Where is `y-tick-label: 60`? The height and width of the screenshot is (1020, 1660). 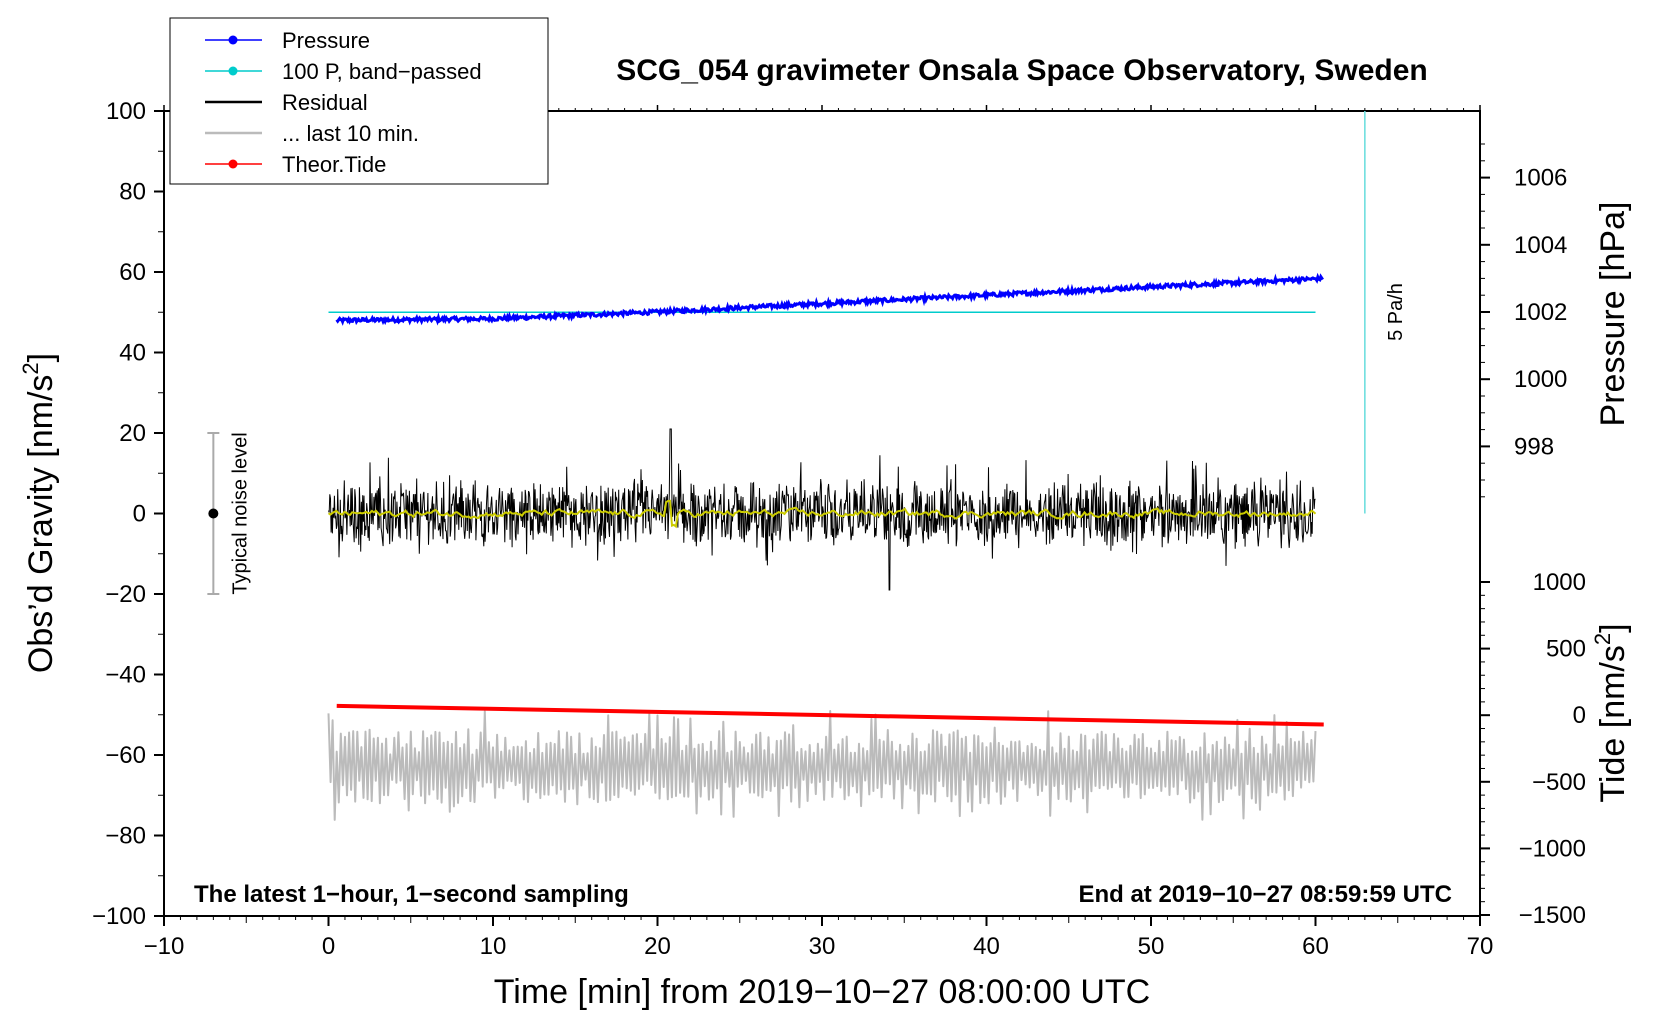 y-tick-label: 60 is located at coordinates (132, 272).